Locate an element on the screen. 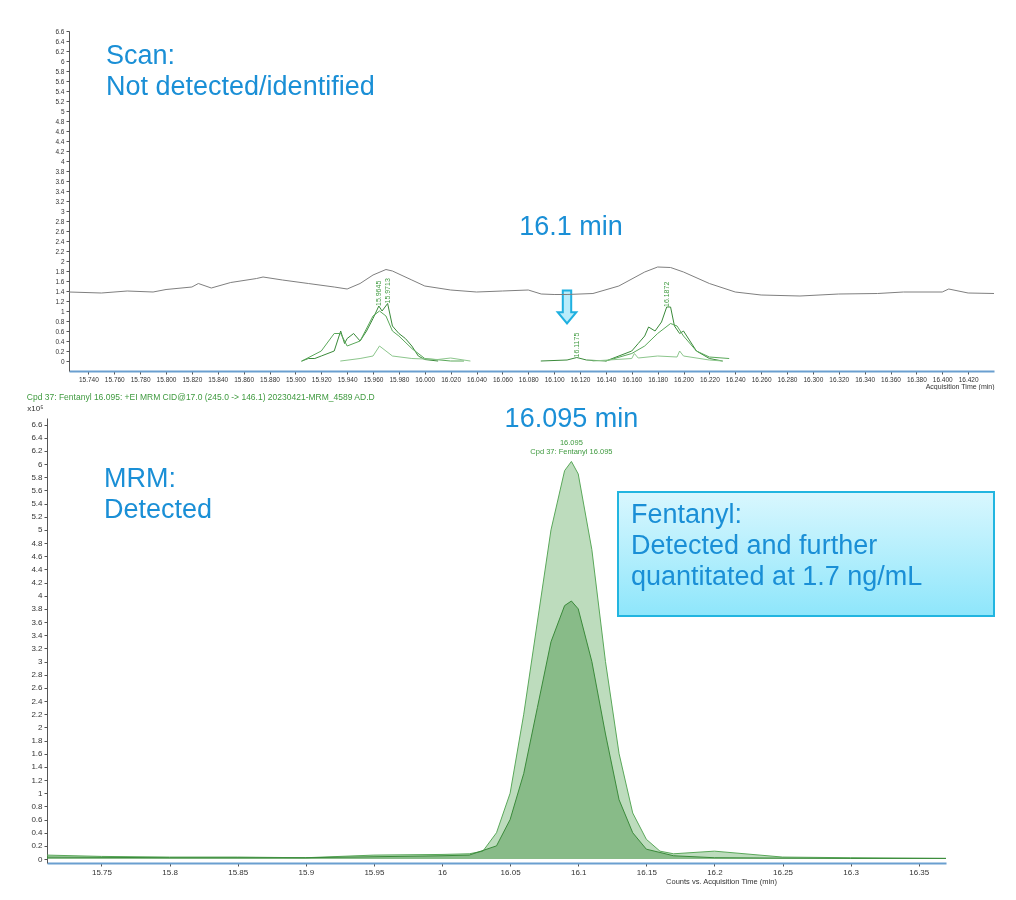 The width and height of the screenshot is (1016, 900). y-tick-label: 6 is located at coordinates (41, 464).